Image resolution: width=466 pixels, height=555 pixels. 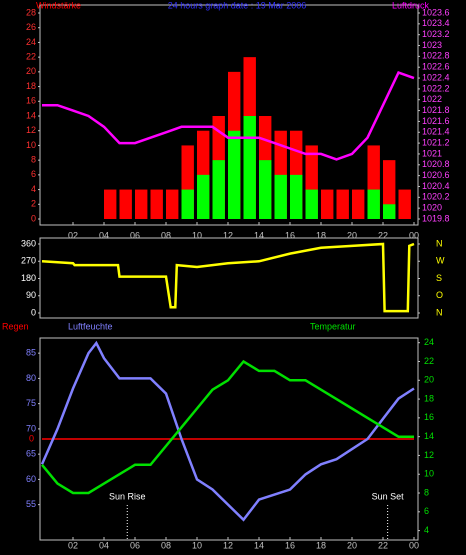 I want to click on y-tick-label: 85, so click(x=31, y=353).